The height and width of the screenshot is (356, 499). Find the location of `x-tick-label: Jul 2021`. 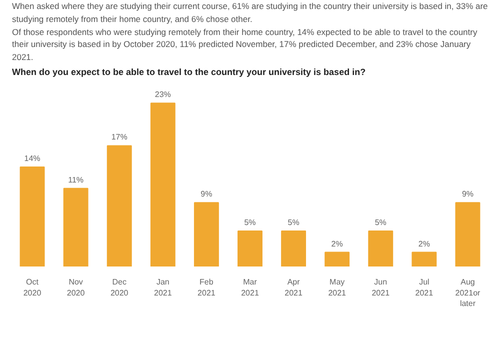

x-tick-label: Jul 2021 is located at coordinates (424, 287).